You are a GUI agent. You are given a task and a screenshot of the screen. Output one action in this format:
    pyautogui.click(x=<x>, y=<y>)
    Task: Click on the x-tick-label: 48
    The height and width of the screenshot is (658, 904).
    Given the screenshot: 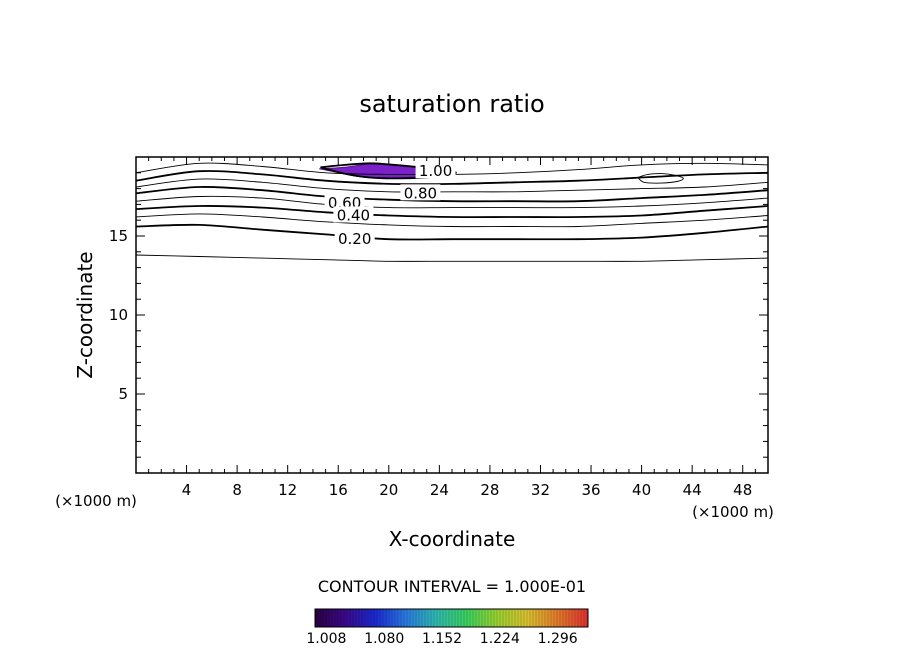 What is the action you would take?
    pyautogui.click(x=742, y=490)
    